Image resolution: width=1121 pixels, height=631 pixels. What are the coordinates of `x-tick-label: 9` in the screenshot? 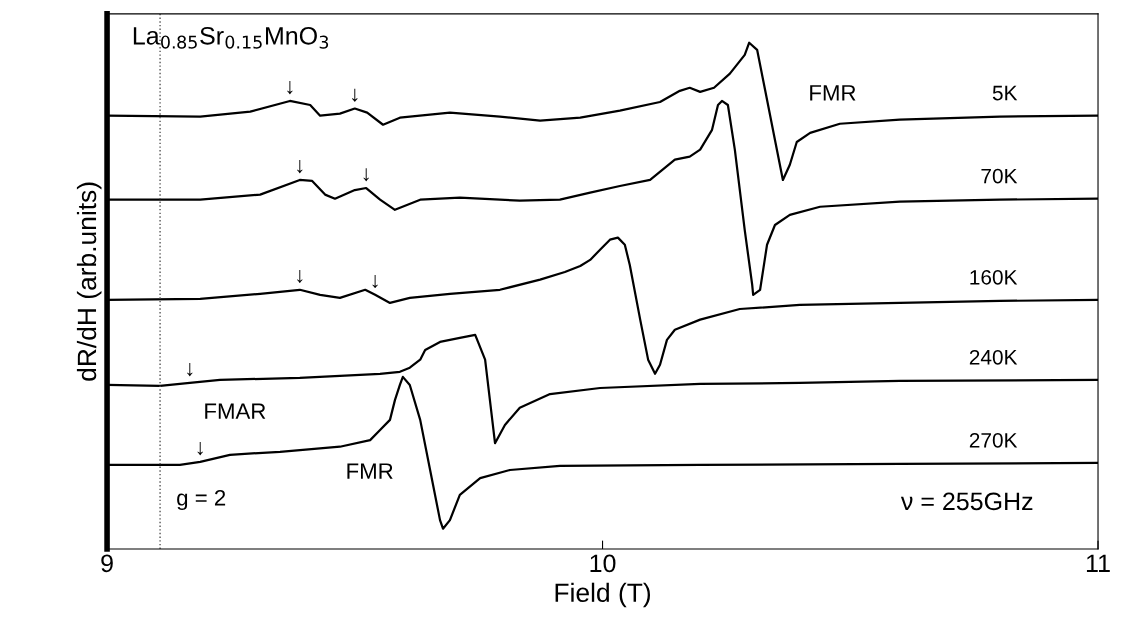 It's located at (107, 563).